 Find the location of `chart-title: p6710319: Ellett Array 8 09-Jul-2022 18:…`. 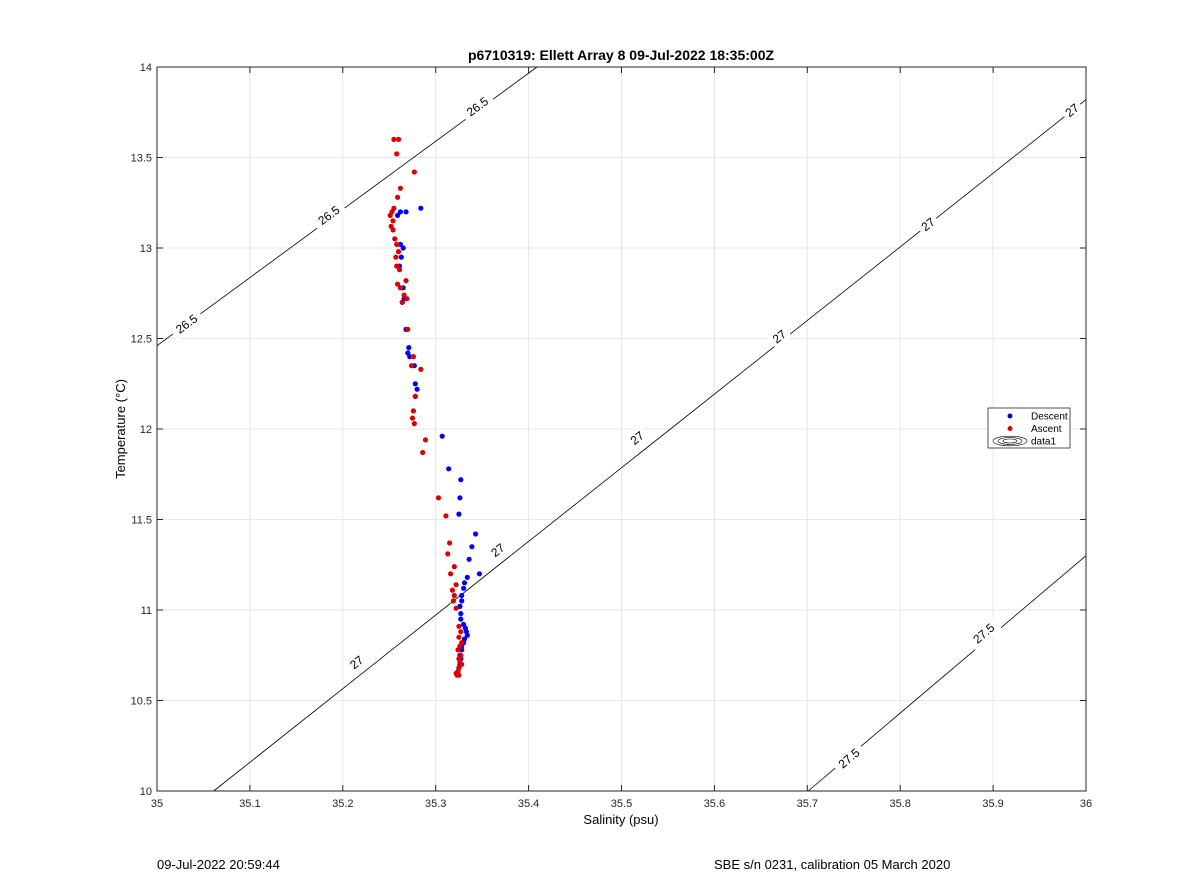

chart-title: p6710319: Ellett Array 8 09-Jul-2022 18:… is located at coordinates (621, 55).